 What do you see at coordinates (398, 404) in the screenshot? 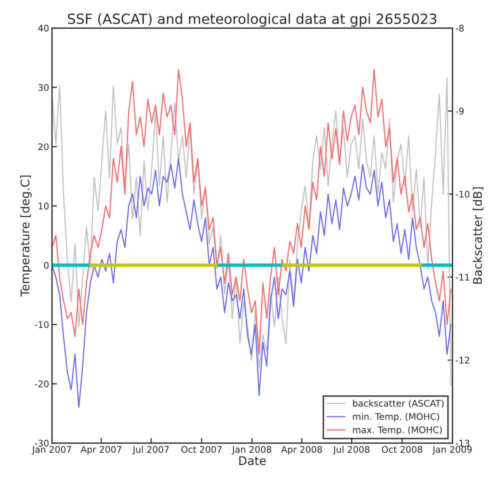
I see `legend-label: backscatter (ASCAT)` at bounding box center [398, 404].